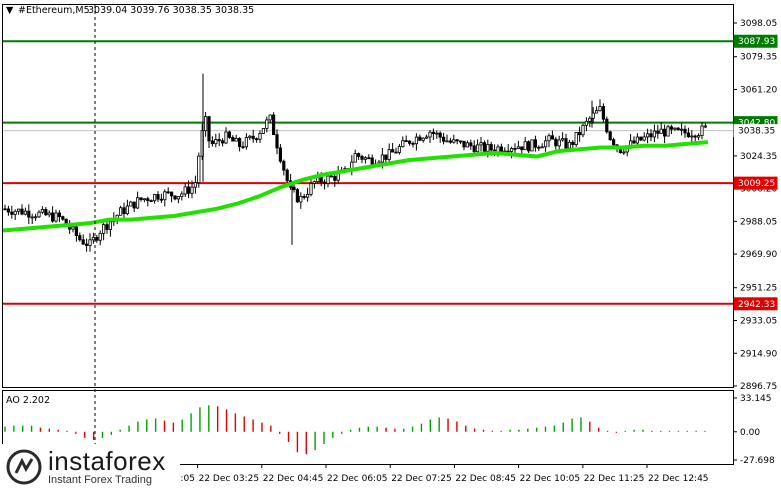 The height and width of the screenshot is (489, 781). Describe the element at coordinates (758, 24) in the screenshot. I see `price-tick-label: 3098.05` at that location.